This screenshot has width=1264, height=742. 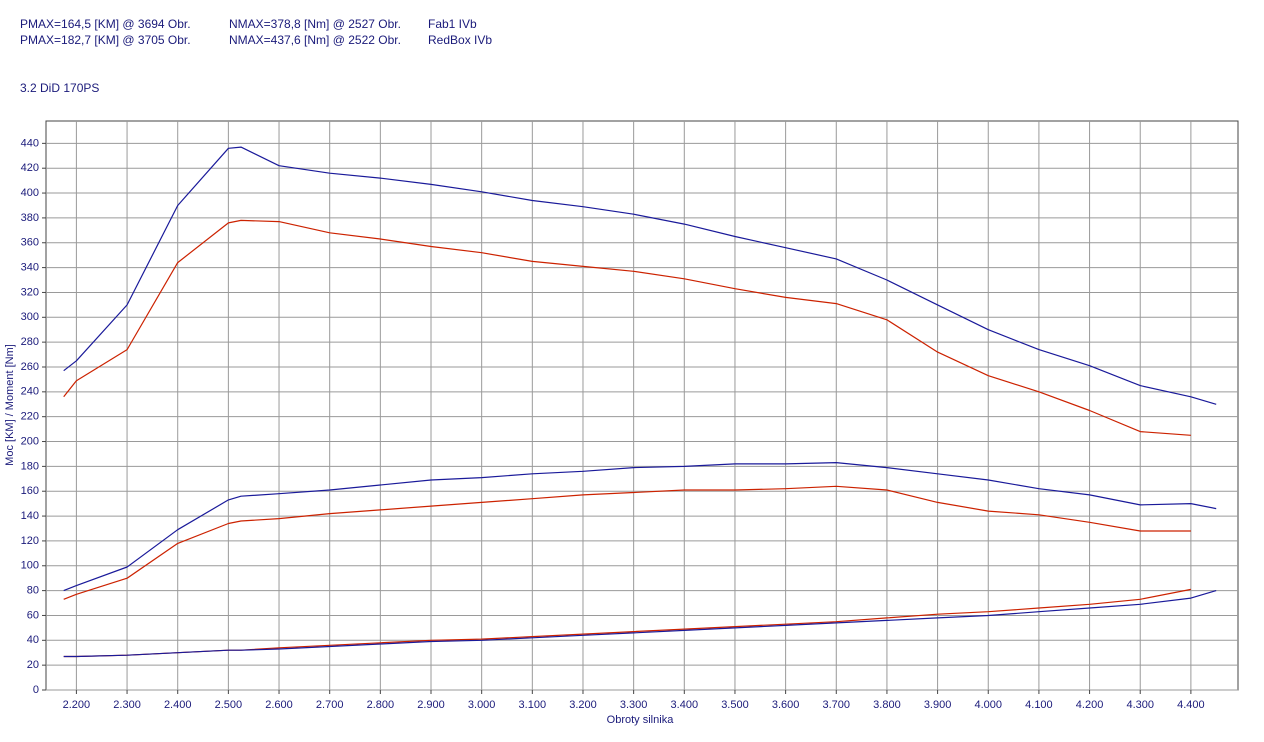 What do you see at coordinates (30, 417) in the screenshot?
I see `y-tick-label: 220` at bounding box center [30, 417].